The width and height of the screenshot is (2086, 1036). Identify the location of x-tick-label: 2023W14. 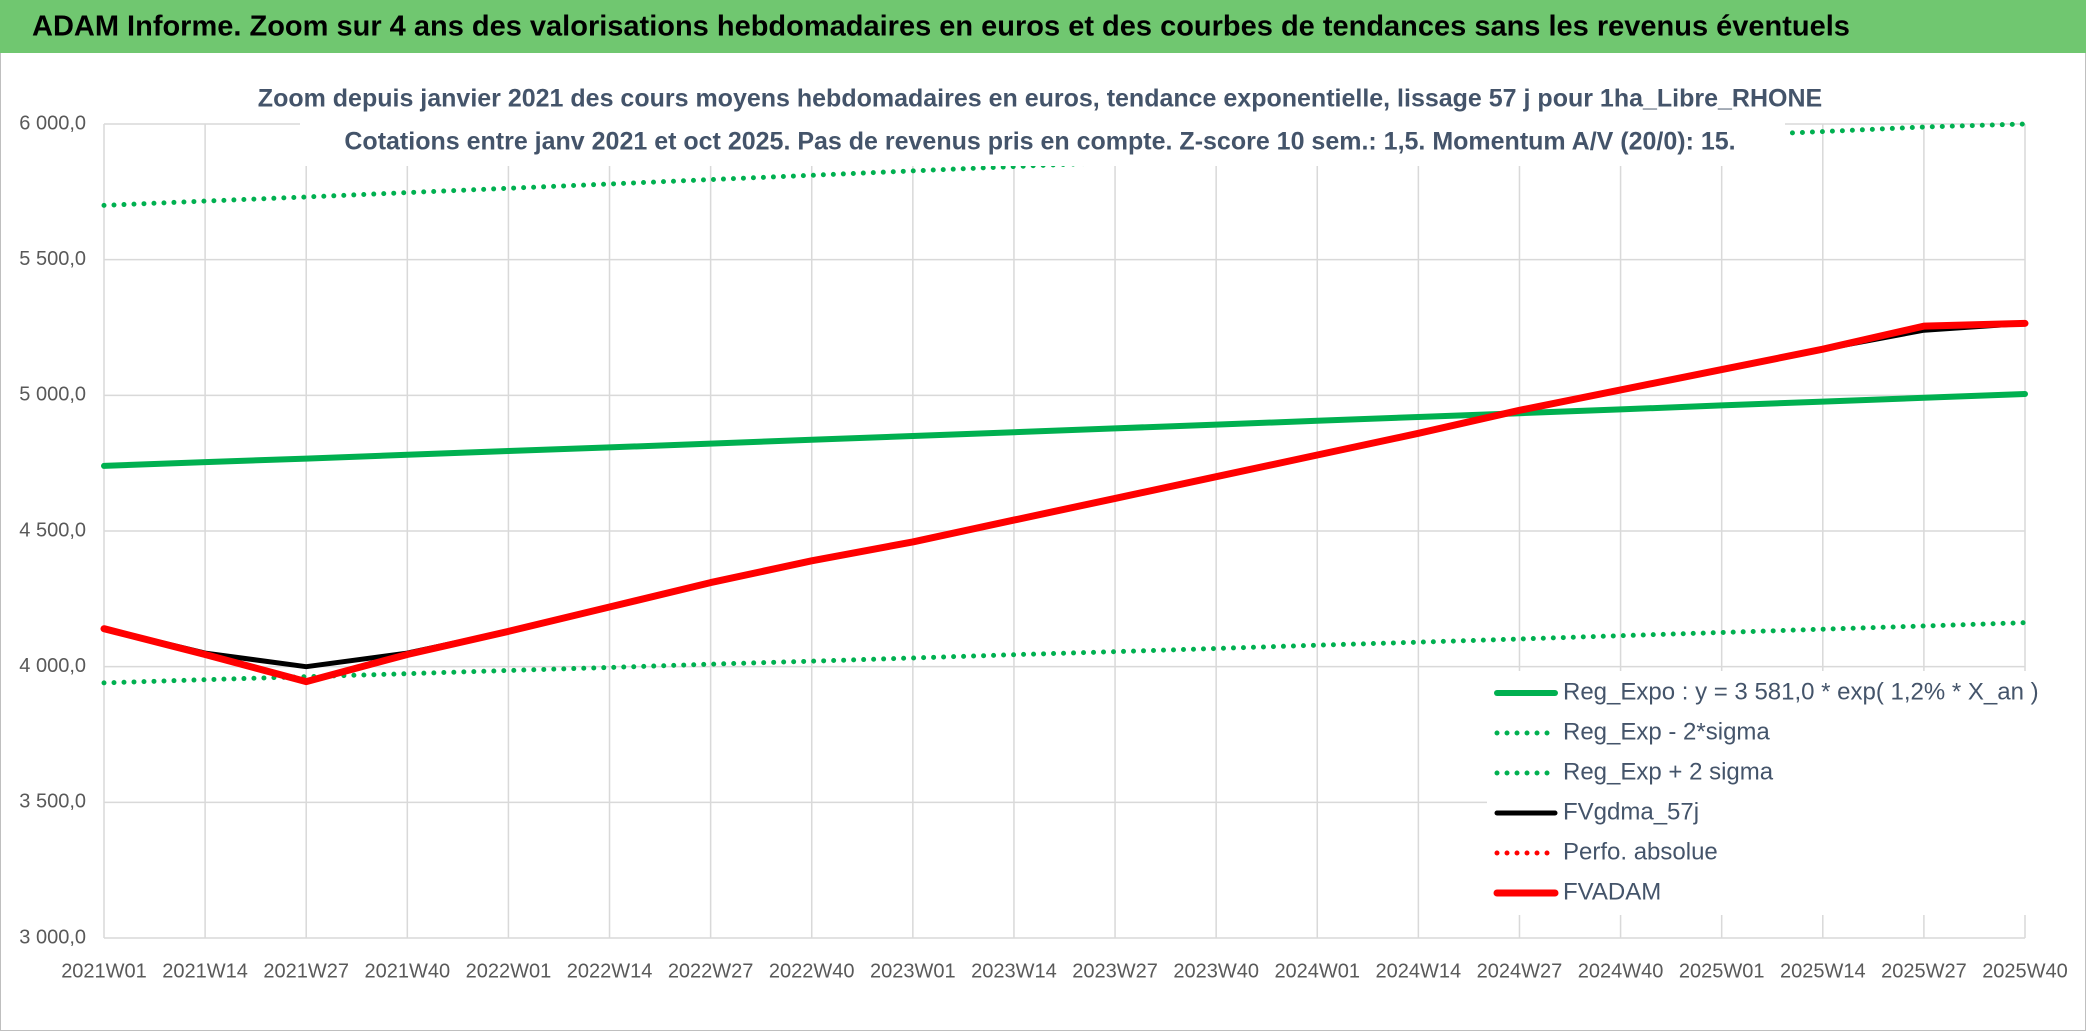
(1014, 971).